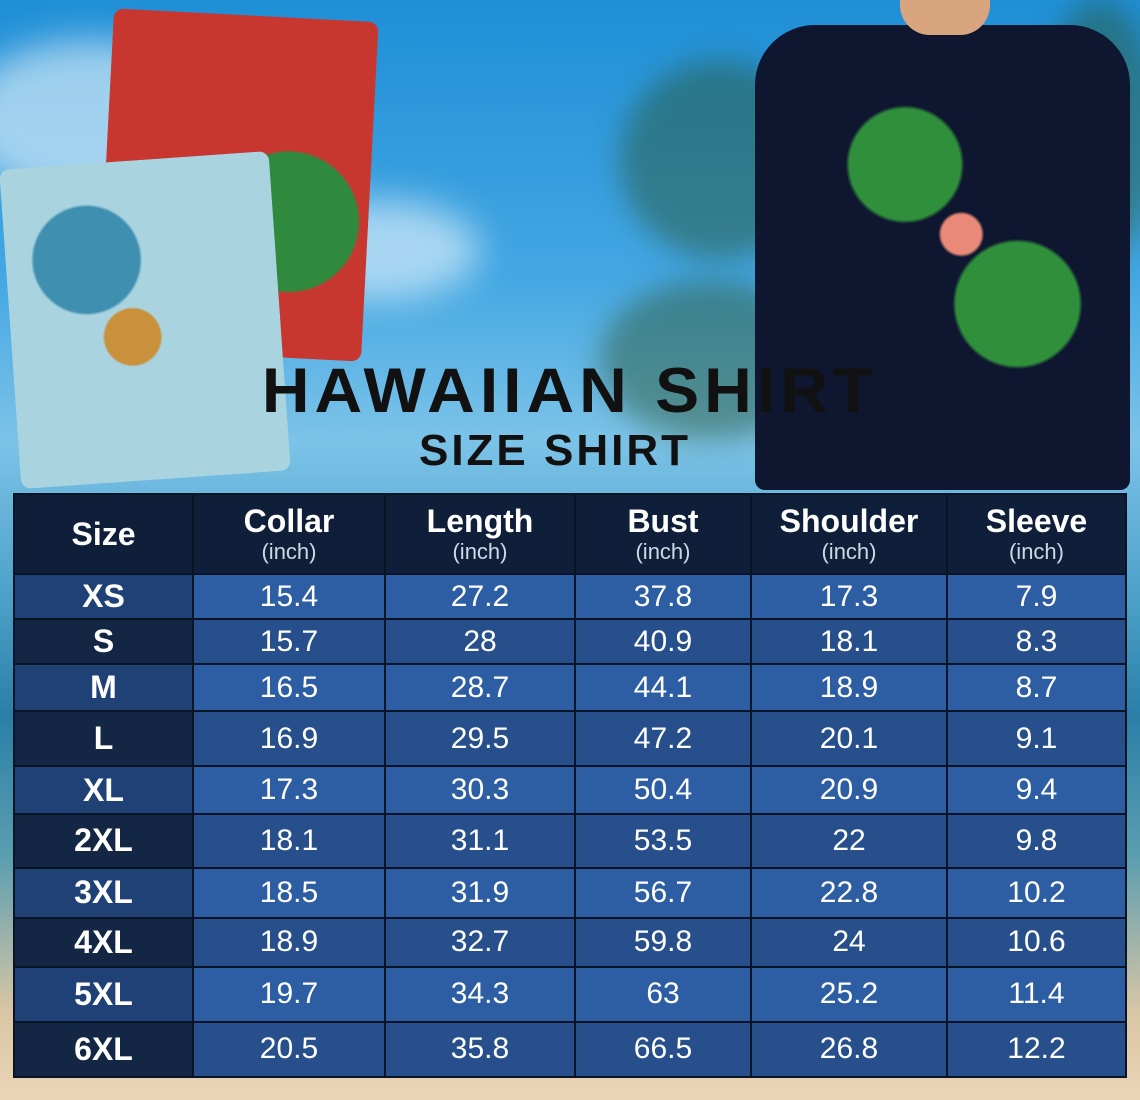 The height and width of the screenshot is (1100, 1140). I want to click on measurement-cell: 63, so click(663, 994).